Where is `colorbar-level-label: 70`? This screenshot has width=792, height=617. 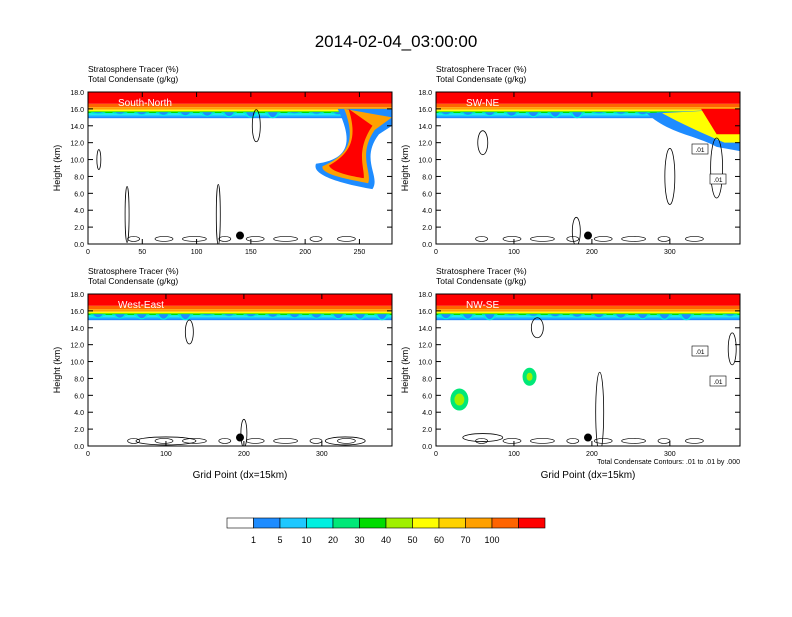
colorbar-level-label: 70 is located at coordinates (465, 540).